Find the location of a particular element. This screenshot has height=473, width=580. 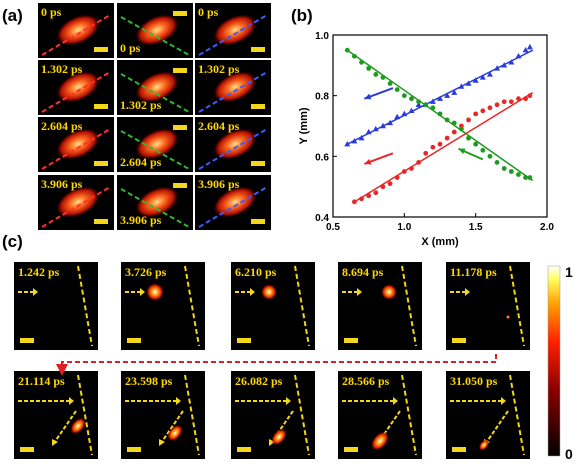

panel-a-label: (a) is located at coordinates (12, 15).